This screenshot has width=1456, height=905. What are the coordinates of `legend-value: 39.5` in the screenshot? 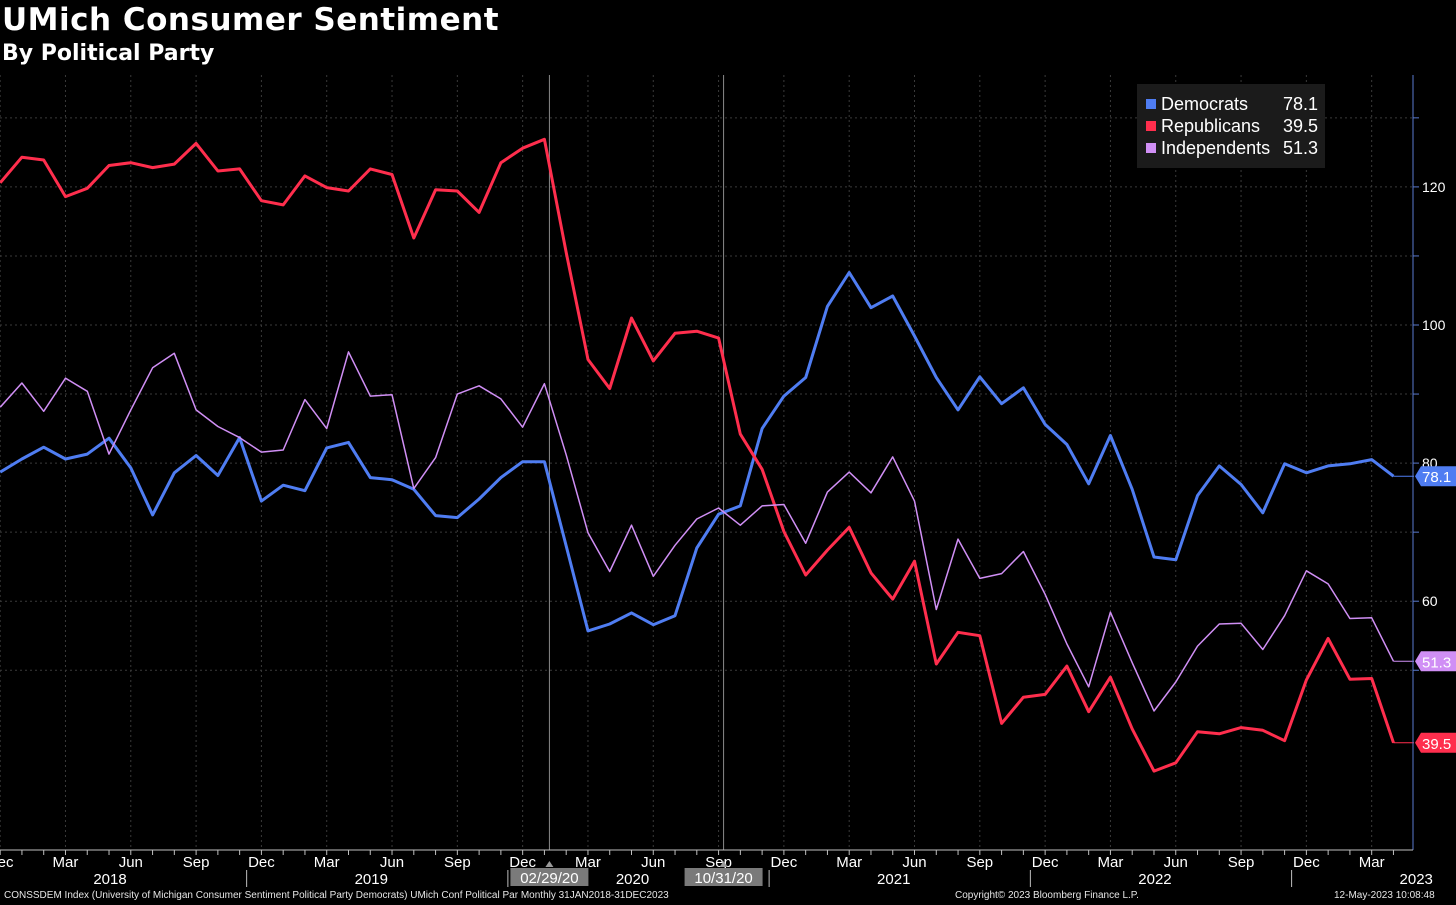 It's located at (1300, 126).